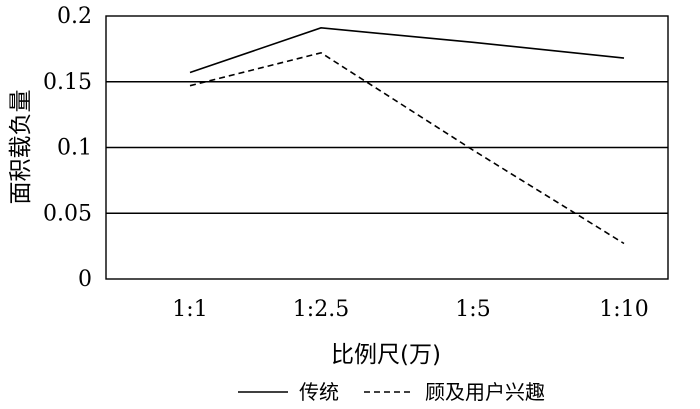  What do you see at coordinates (321, 309) in the screenshot?
I see `x-tick-label-1: 1:2.5` at bounding box center [321, 309].